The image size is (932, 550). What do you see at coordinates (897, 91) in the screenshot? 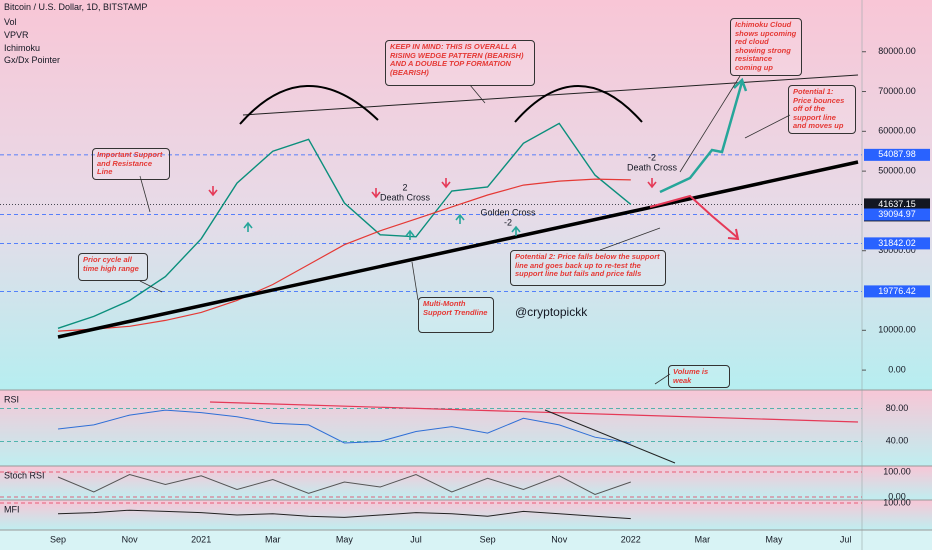
I see `y-tick-label: 70000.00` at bounding box center [897, 91].